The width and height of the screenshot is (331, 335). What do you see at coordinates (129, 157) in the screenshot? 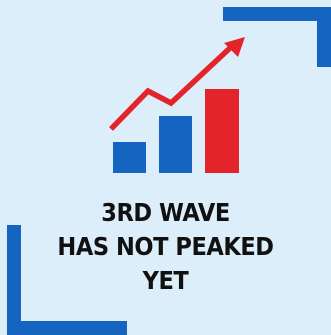
I see `bar-small-blue` at bounding box center [129, 157].